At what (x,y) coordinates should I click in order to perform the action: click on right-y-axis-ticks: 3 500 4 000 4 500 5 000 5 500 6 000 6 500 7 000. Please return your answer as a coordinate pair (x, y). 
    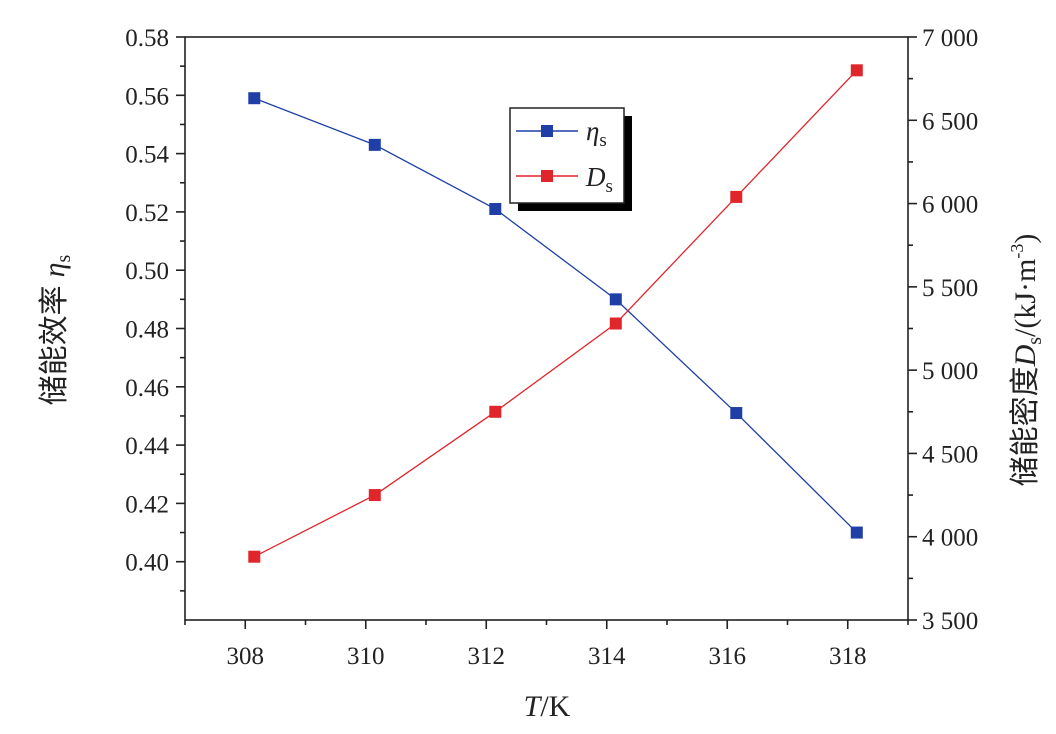
    Looking at the image, I should click on (943, 330).